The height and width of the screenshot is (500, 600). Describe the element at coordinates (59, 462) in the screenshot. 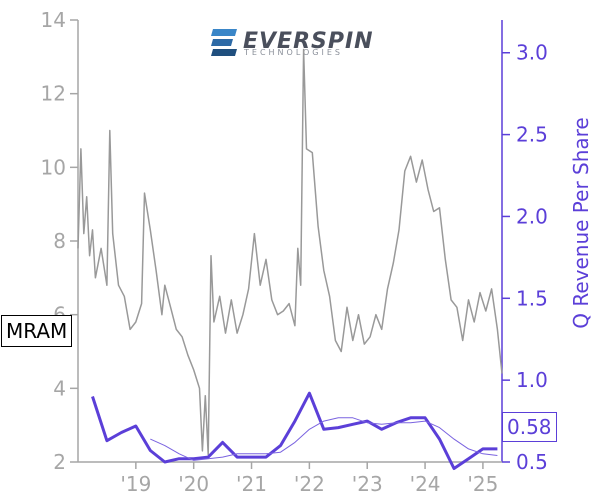

I see `left-tick-label-0: 2` at that location.